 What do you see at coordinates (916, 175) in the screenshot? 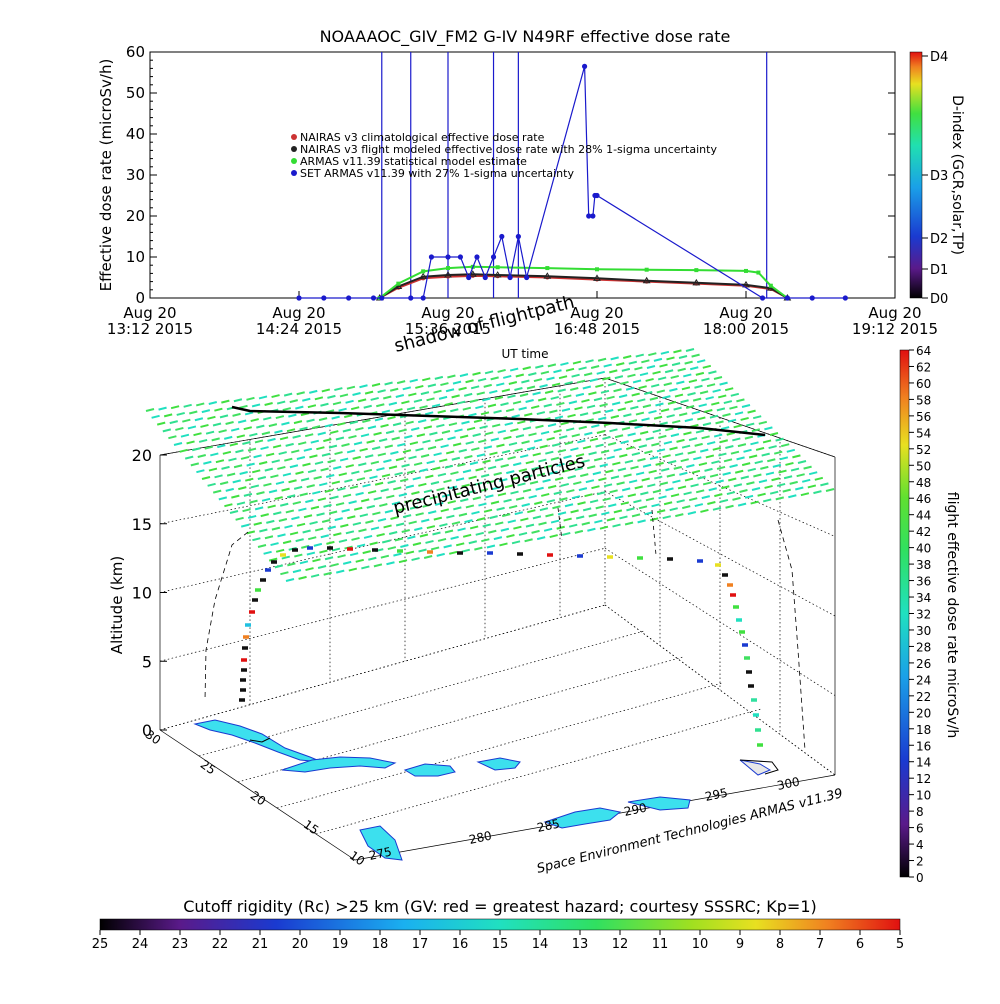
I see `d-index-colorbar` at bounding box center [916, 175].